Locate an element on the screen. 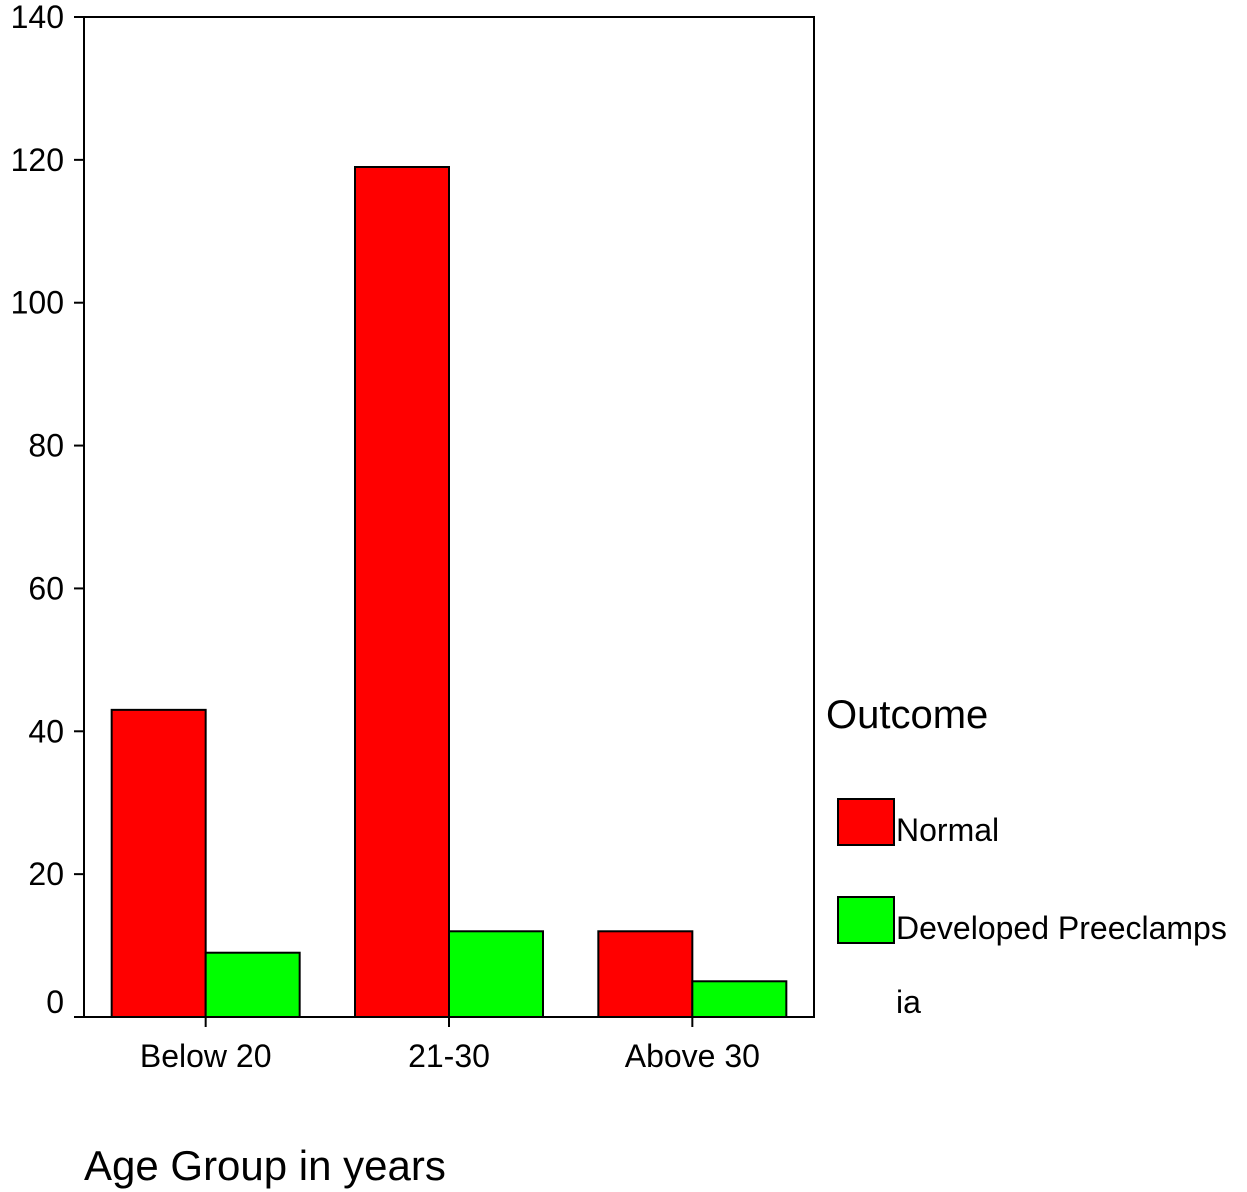 The height and width of the screenshot is (1192, 1247). y-tick-label: 140 is located at coordinates (37, 17).